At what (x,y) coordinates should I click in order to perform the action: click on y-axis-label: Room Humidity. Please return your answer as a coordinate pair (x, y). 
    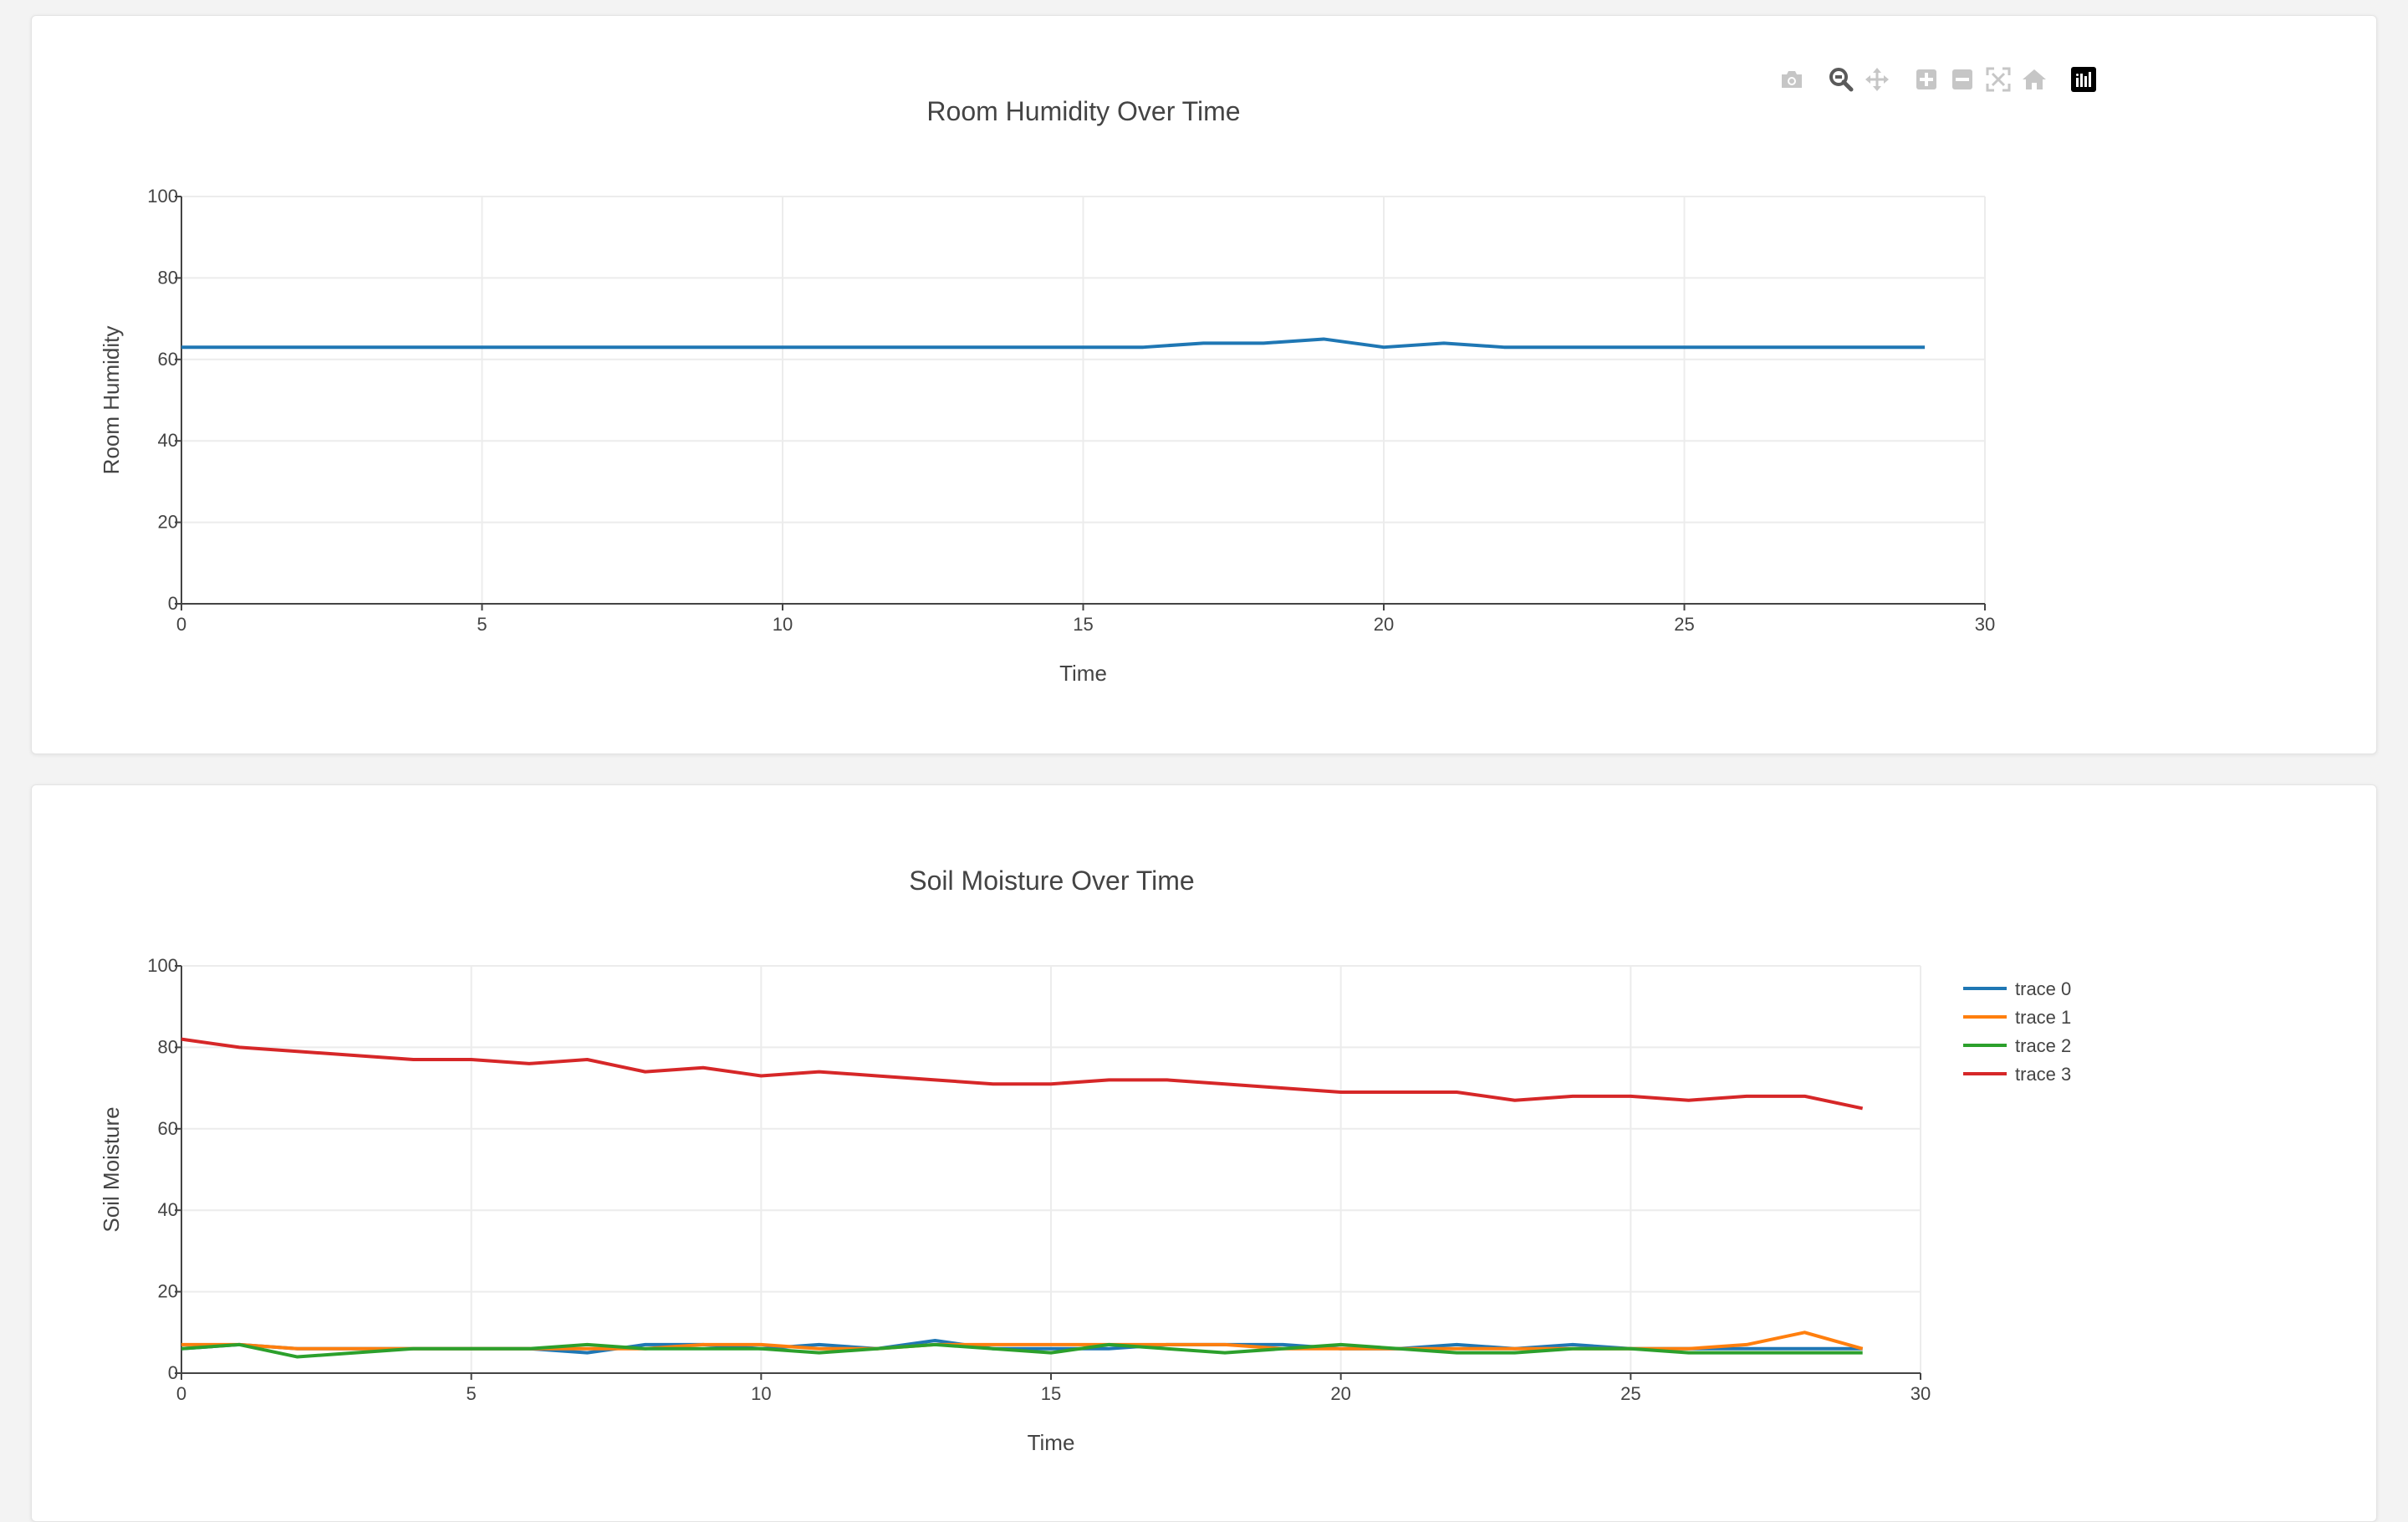
    Looking at the image, I should click on (112, 400).